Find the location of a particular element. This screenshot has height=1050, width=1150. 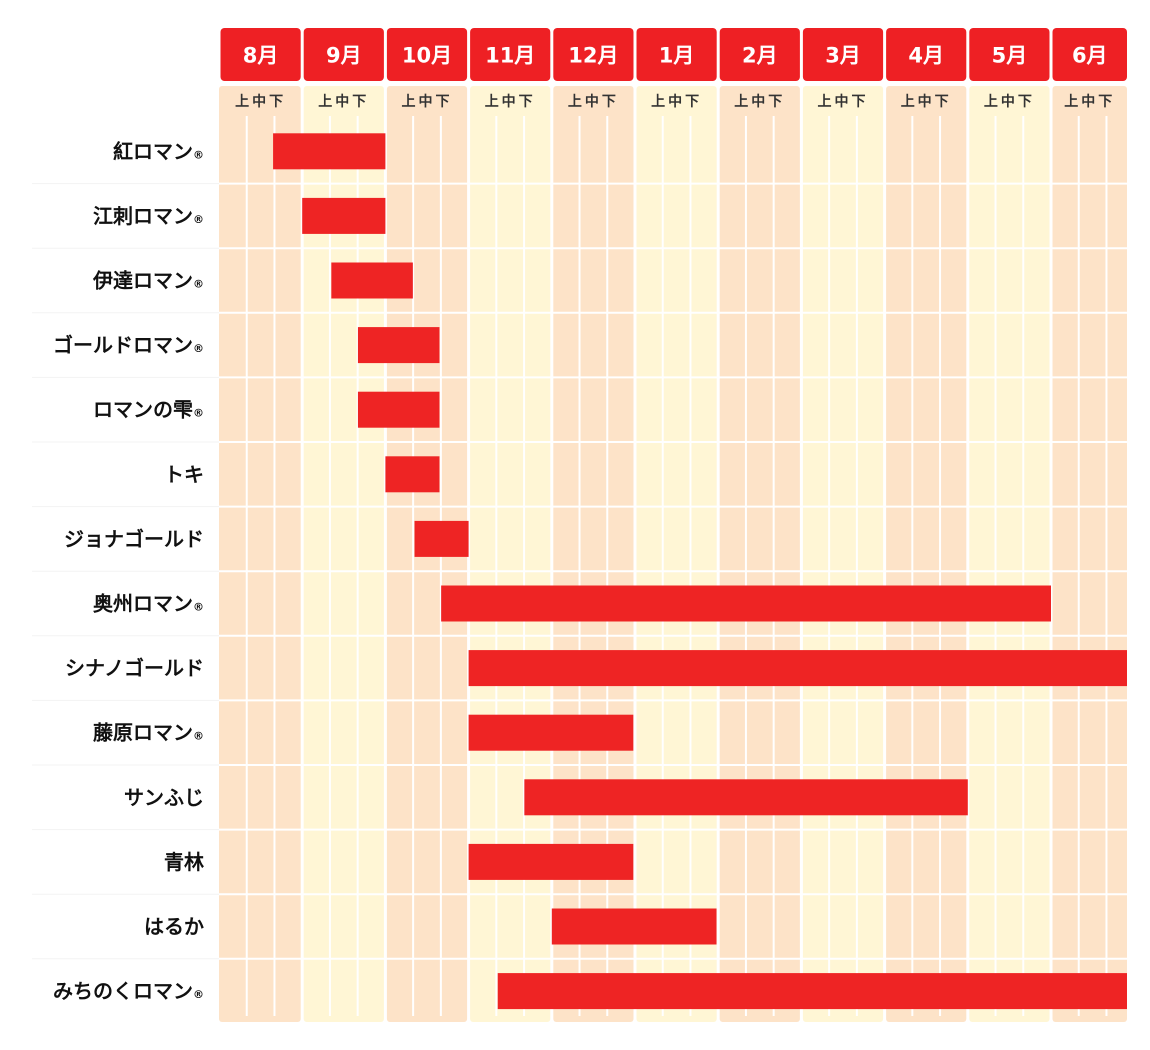

variety-label: みちのくロマン® is located at coordinates (128, 991).